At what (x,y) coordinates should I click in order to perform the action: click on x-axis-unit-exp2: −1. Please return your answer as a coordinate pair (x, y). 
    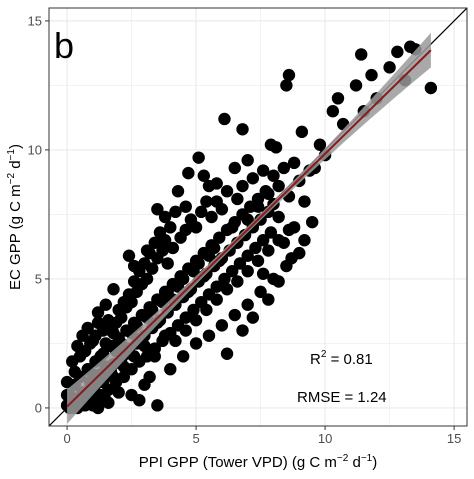
    Looking at the image, I should click on (367, 458).